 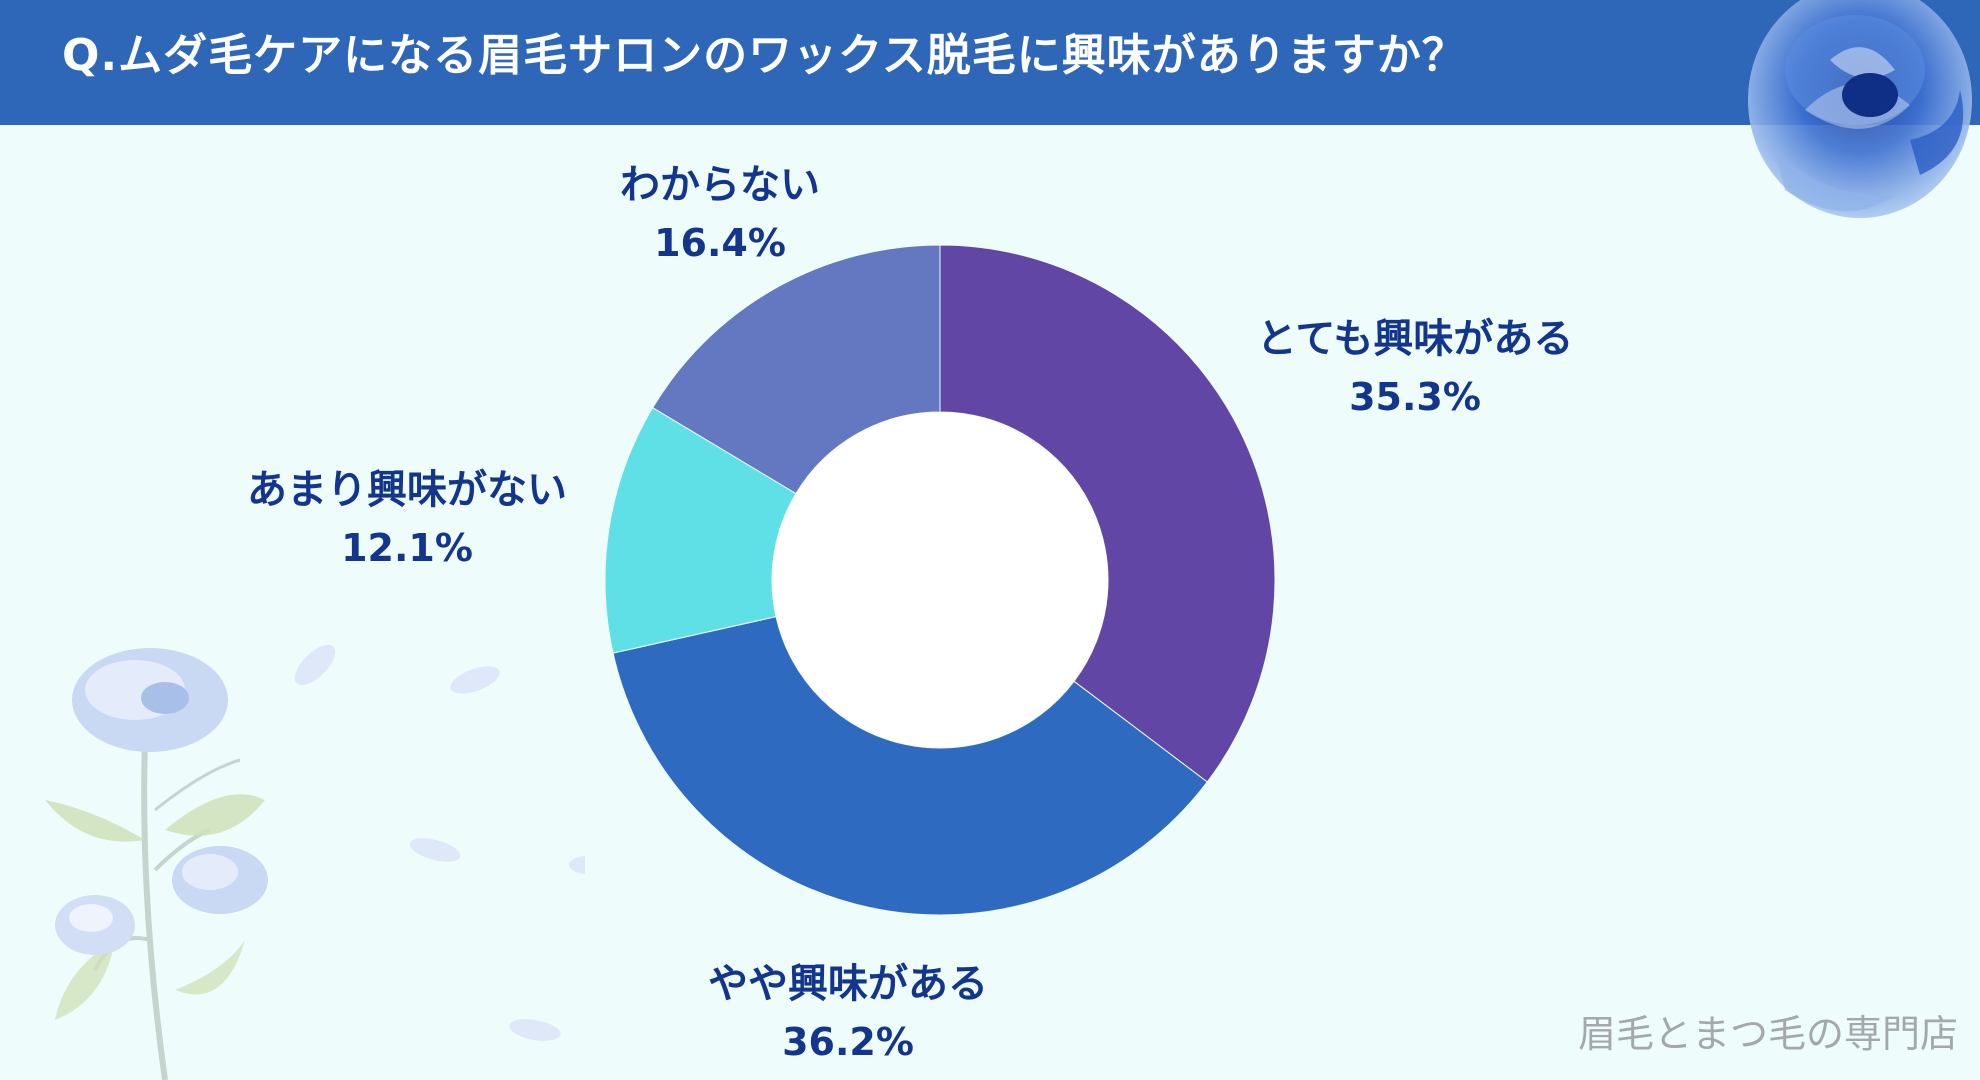 What do you see at coordinates (1415, 397) in the screenshot?
I see `slice-percent: 35.3%` at bounding box center [1415, 397].